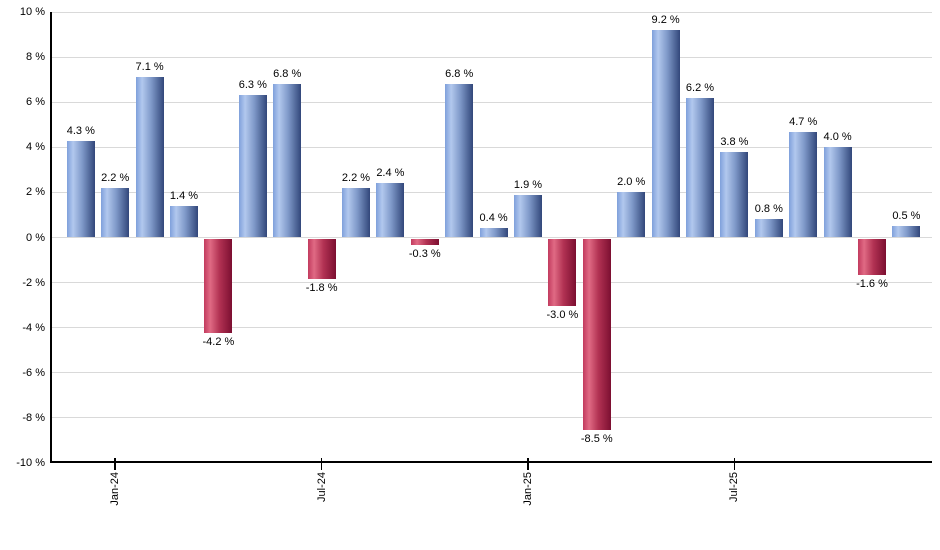 The height and width of the screenshot is (550, 940). What do you see at coordinates (35, 102) in the screenshot?
I see `y-axis-tick-label: 6 %` at bounding box center [35, 102].